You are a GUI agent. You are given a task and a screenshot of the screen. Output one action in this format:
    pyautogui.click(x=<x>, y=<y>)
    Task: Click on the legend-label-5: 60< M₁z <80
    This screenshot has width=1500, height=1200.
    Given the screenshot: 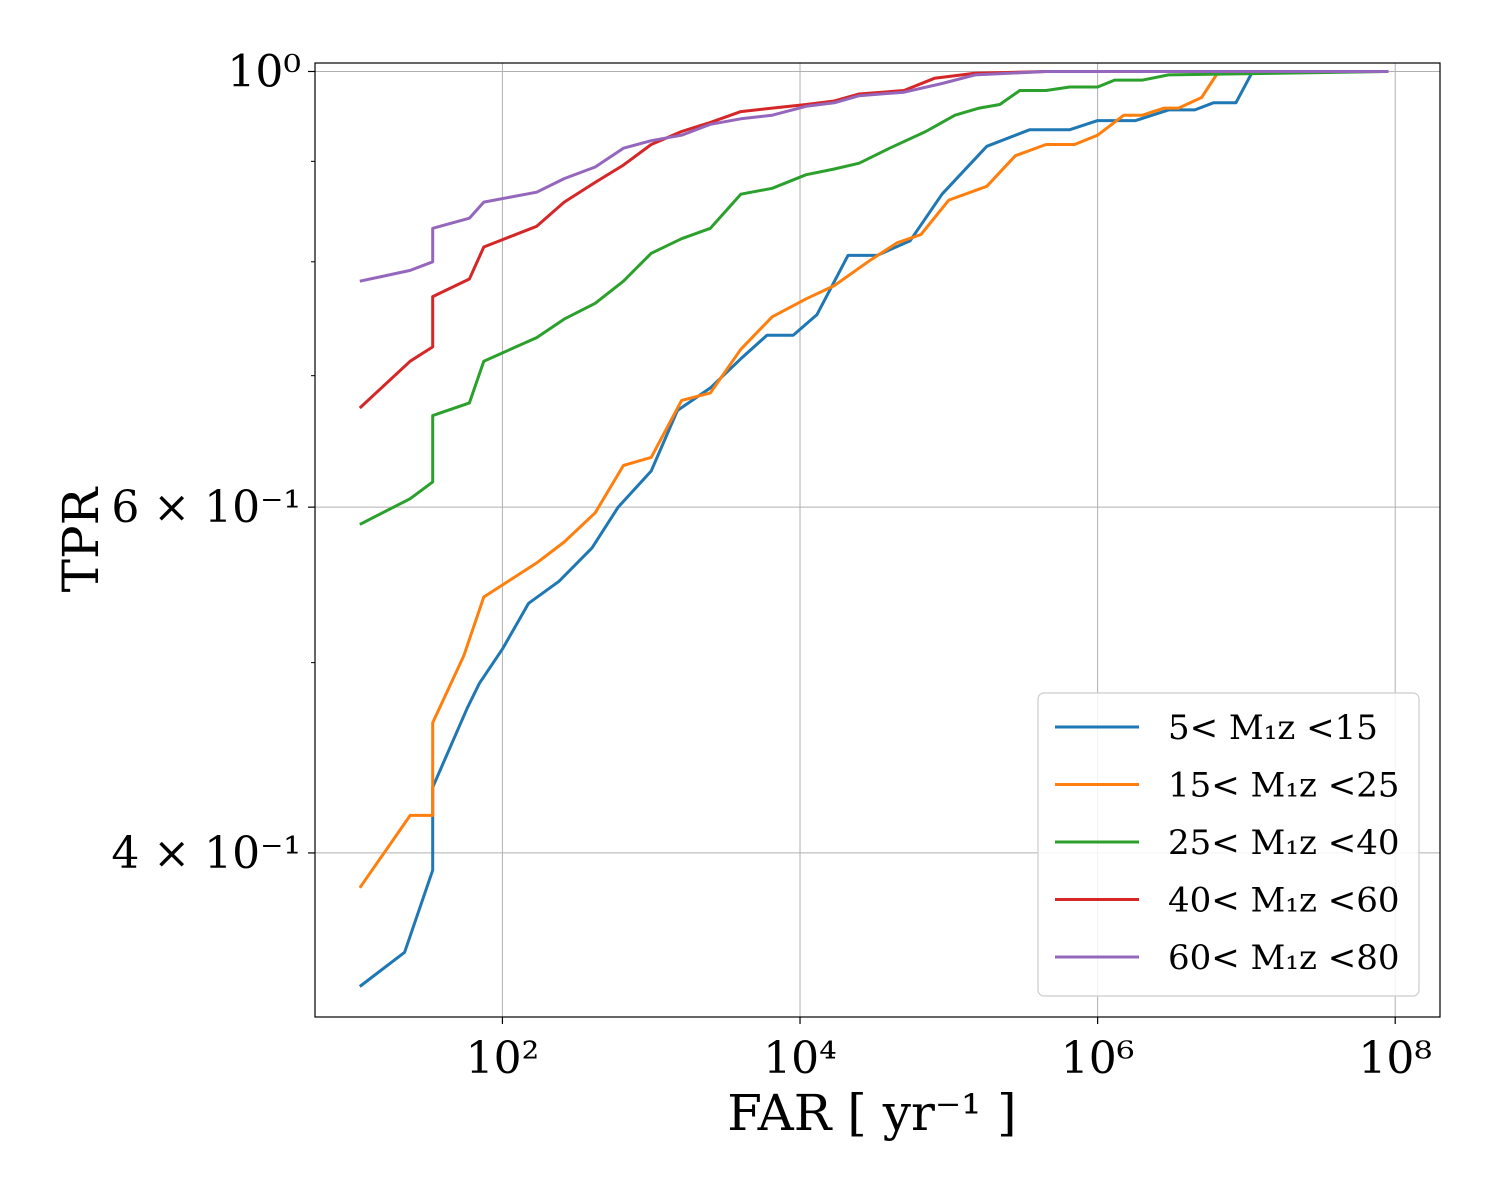 What is the action you would take?
    pyautogui.click(x=1283, y=958)
    